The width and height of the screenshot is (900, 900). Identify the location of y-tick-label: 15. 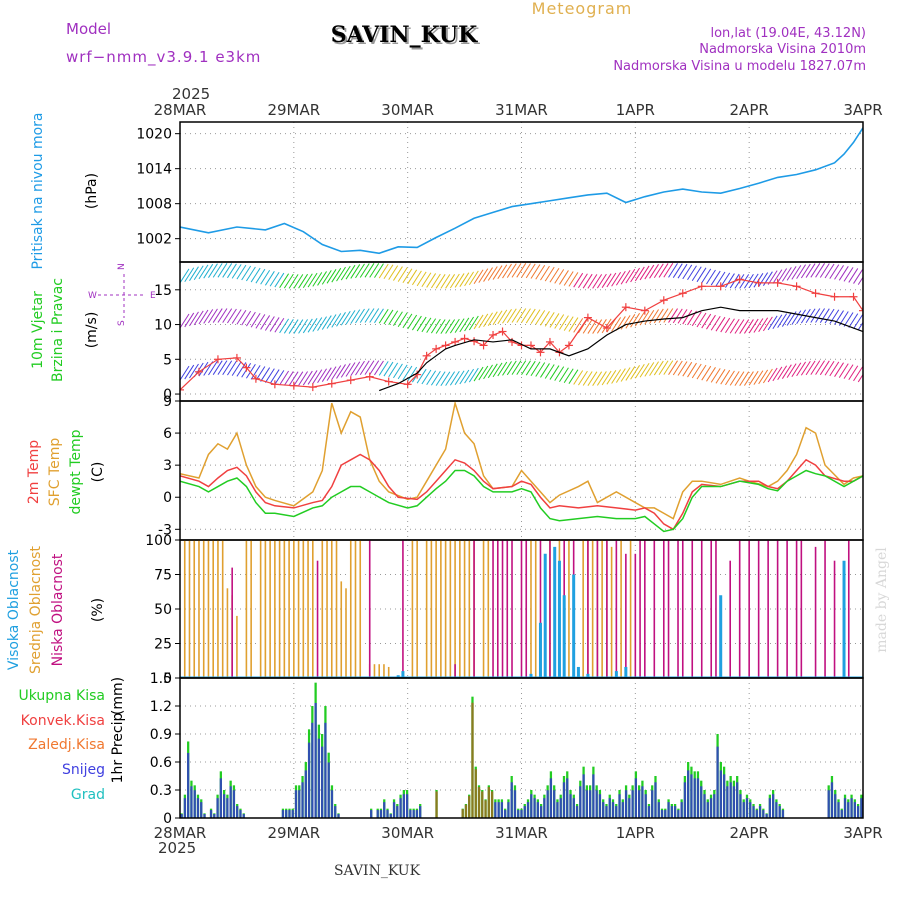
(163, 291).